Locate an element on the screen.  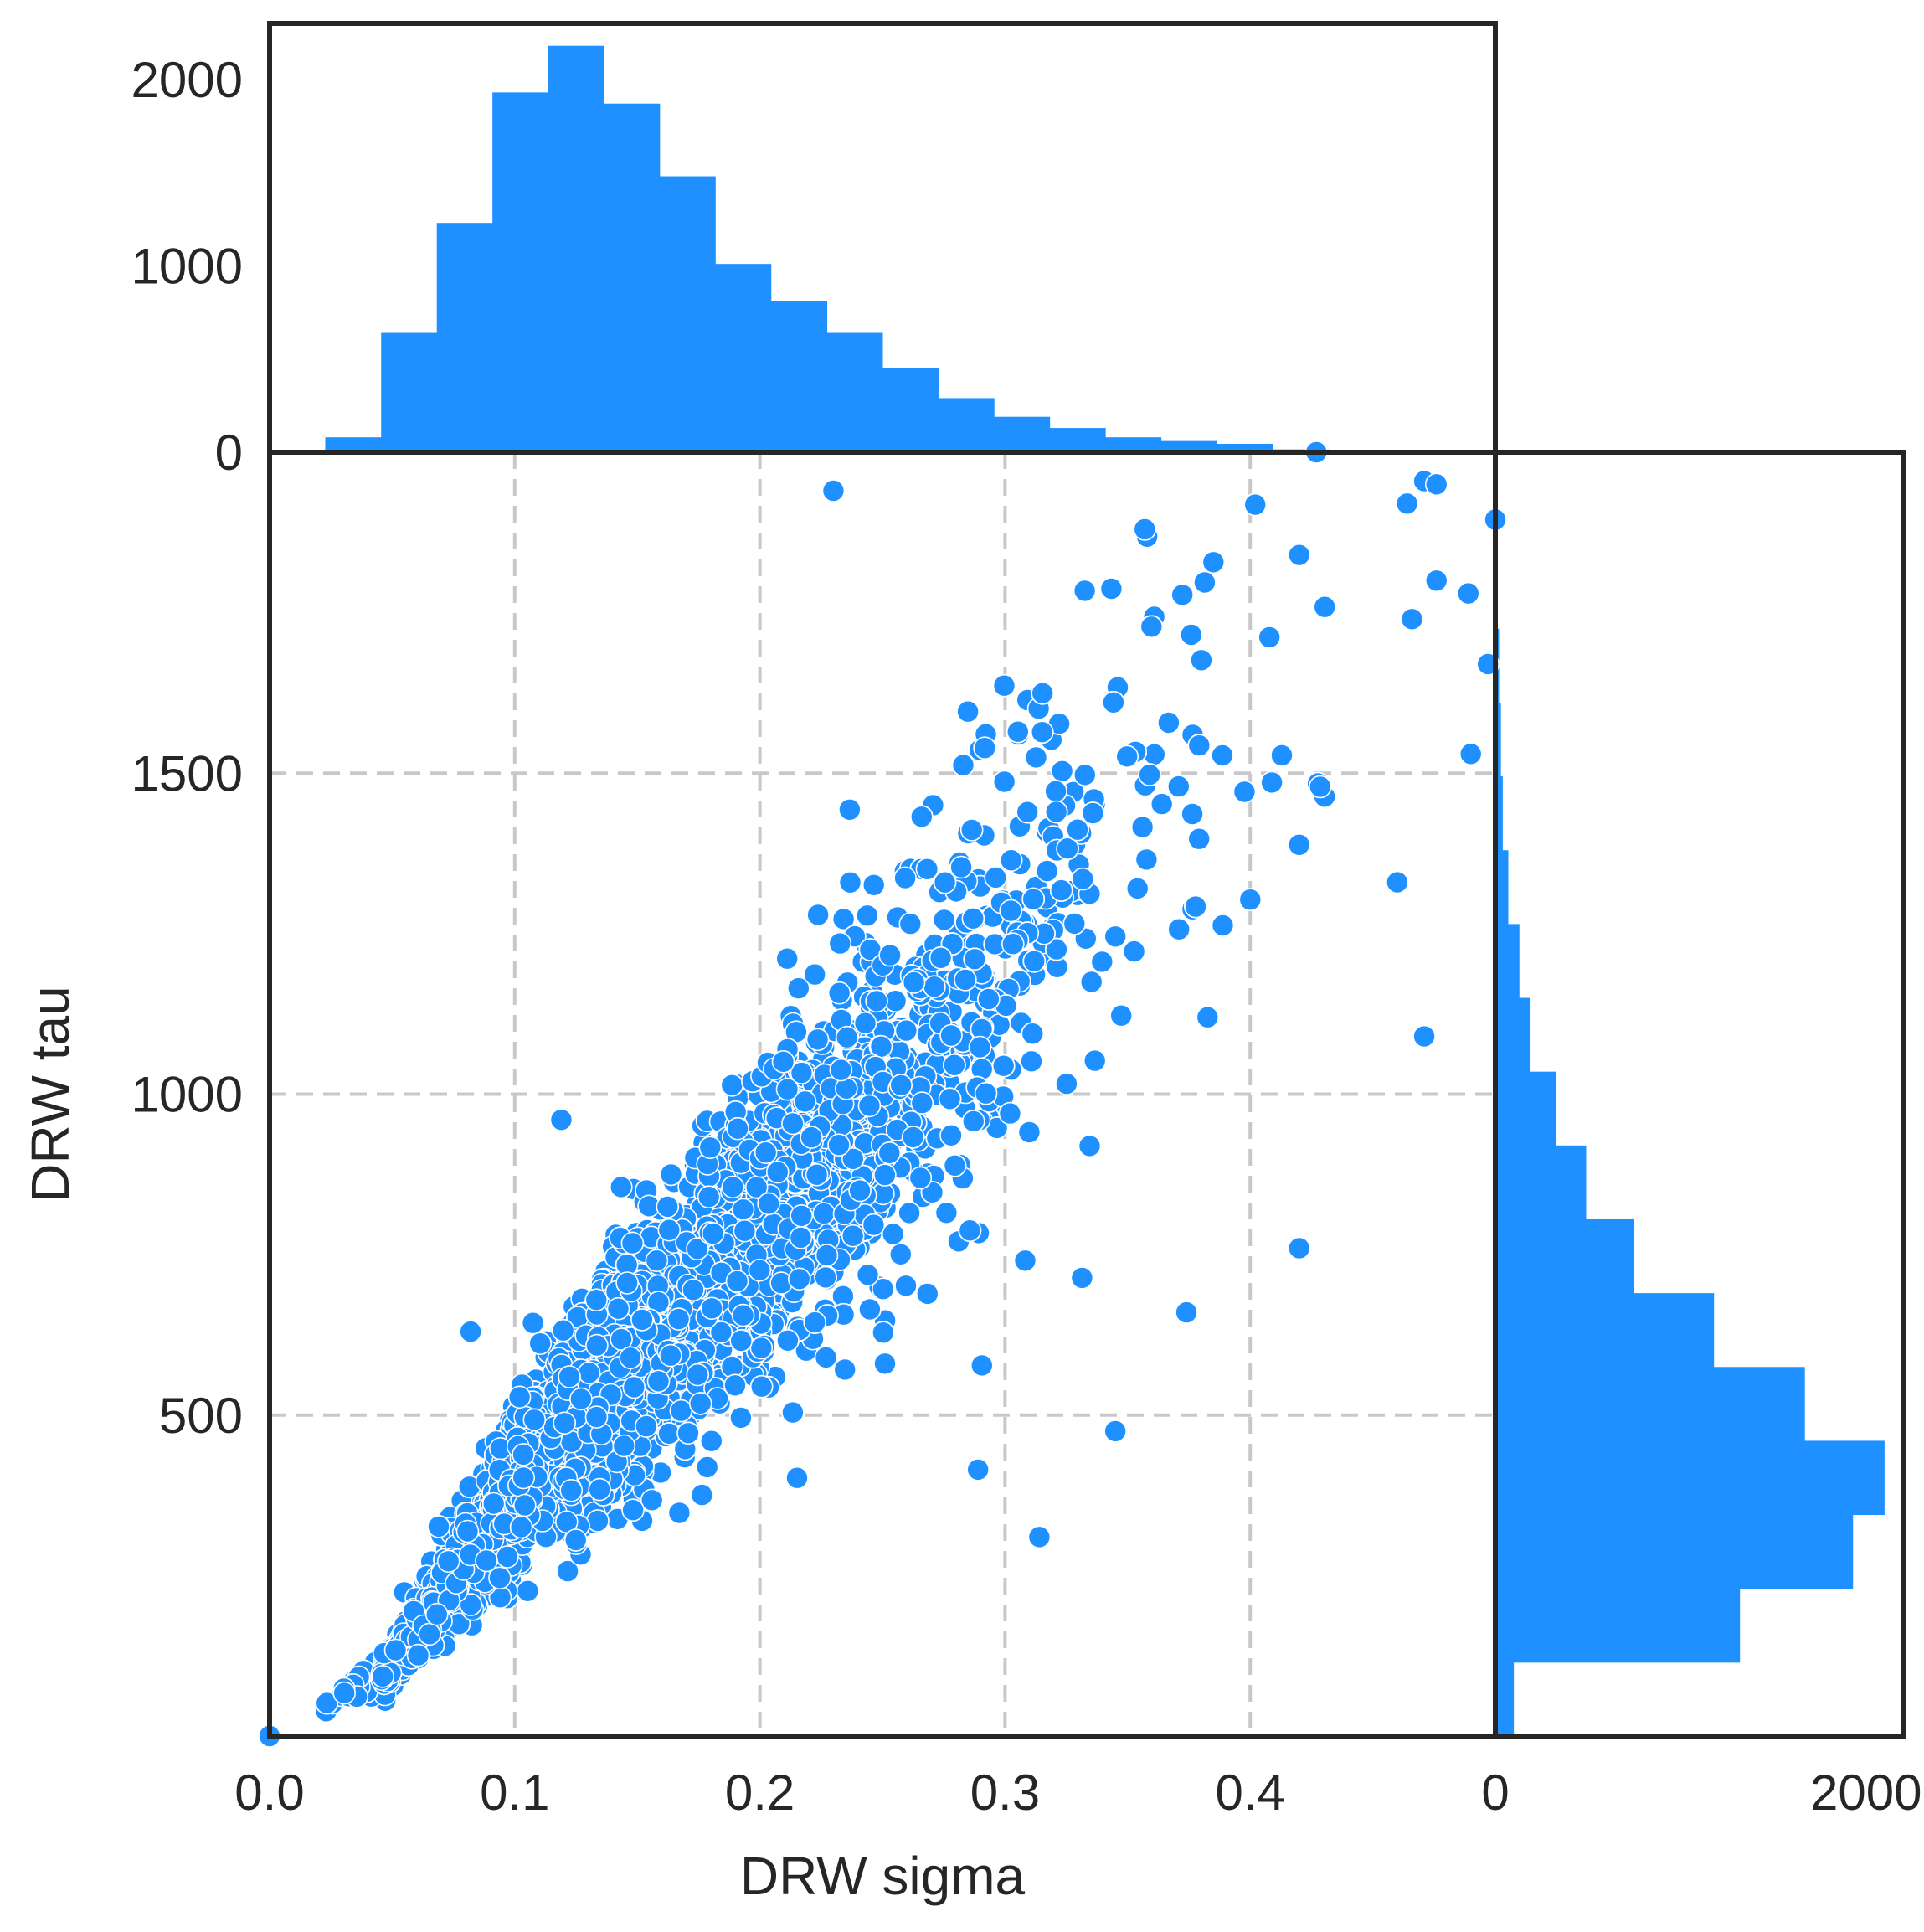
top-histogram is located at coordinates (826, 249).